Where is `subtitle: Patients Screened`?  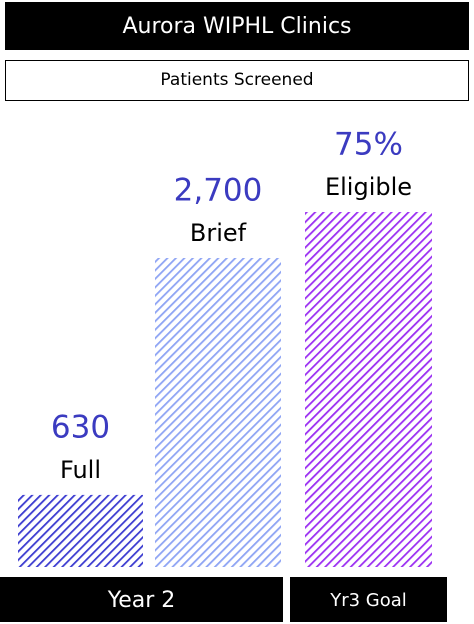 subtitle: Patients Screened is located at coordinates (236, 80).